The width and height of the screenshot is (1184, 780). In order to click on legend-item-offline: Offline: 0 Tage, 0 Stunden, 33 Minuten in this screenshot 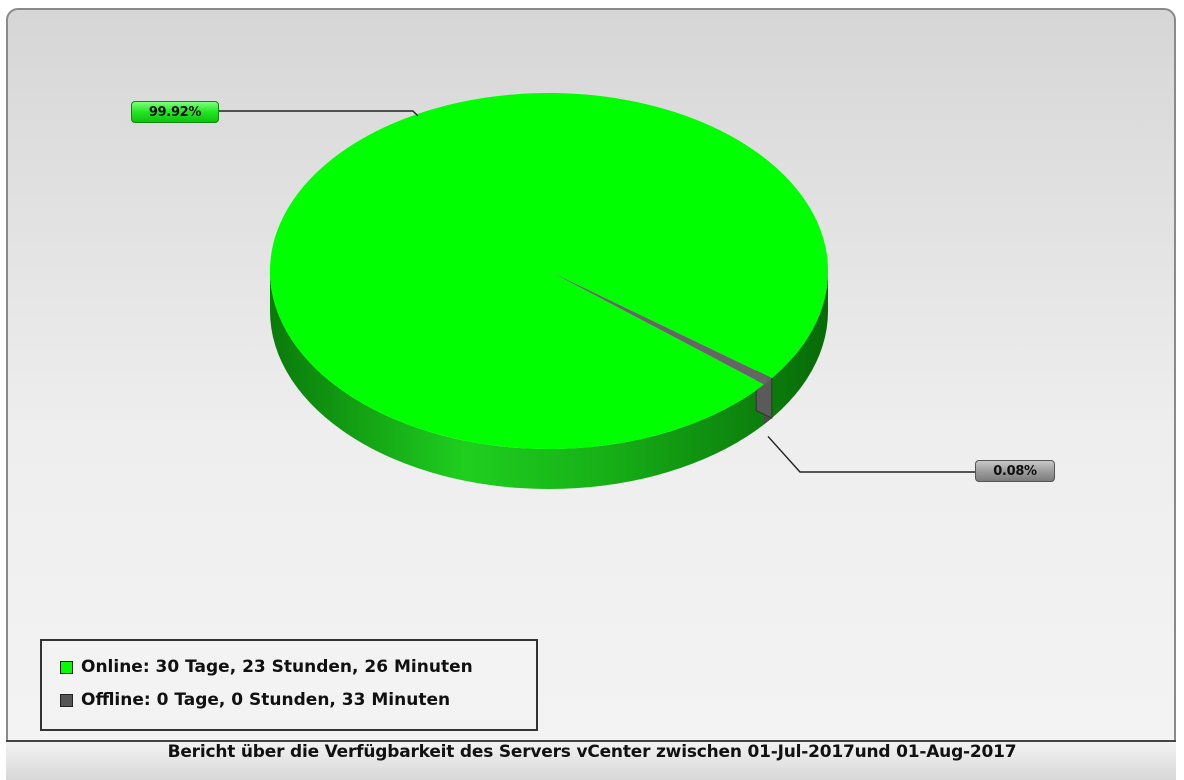, I will do `click(255, 700)`.